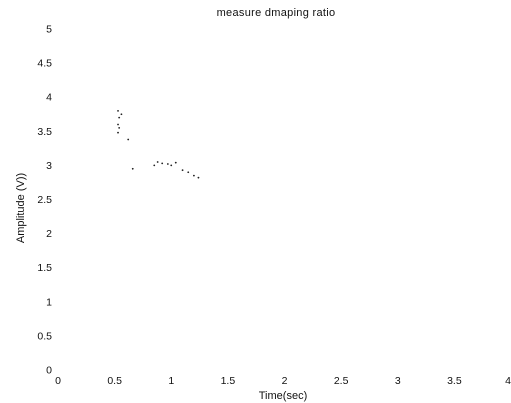 This screenshot has width=511, height=403. I want to click on y-tick-label: 4, so click(49, 98).